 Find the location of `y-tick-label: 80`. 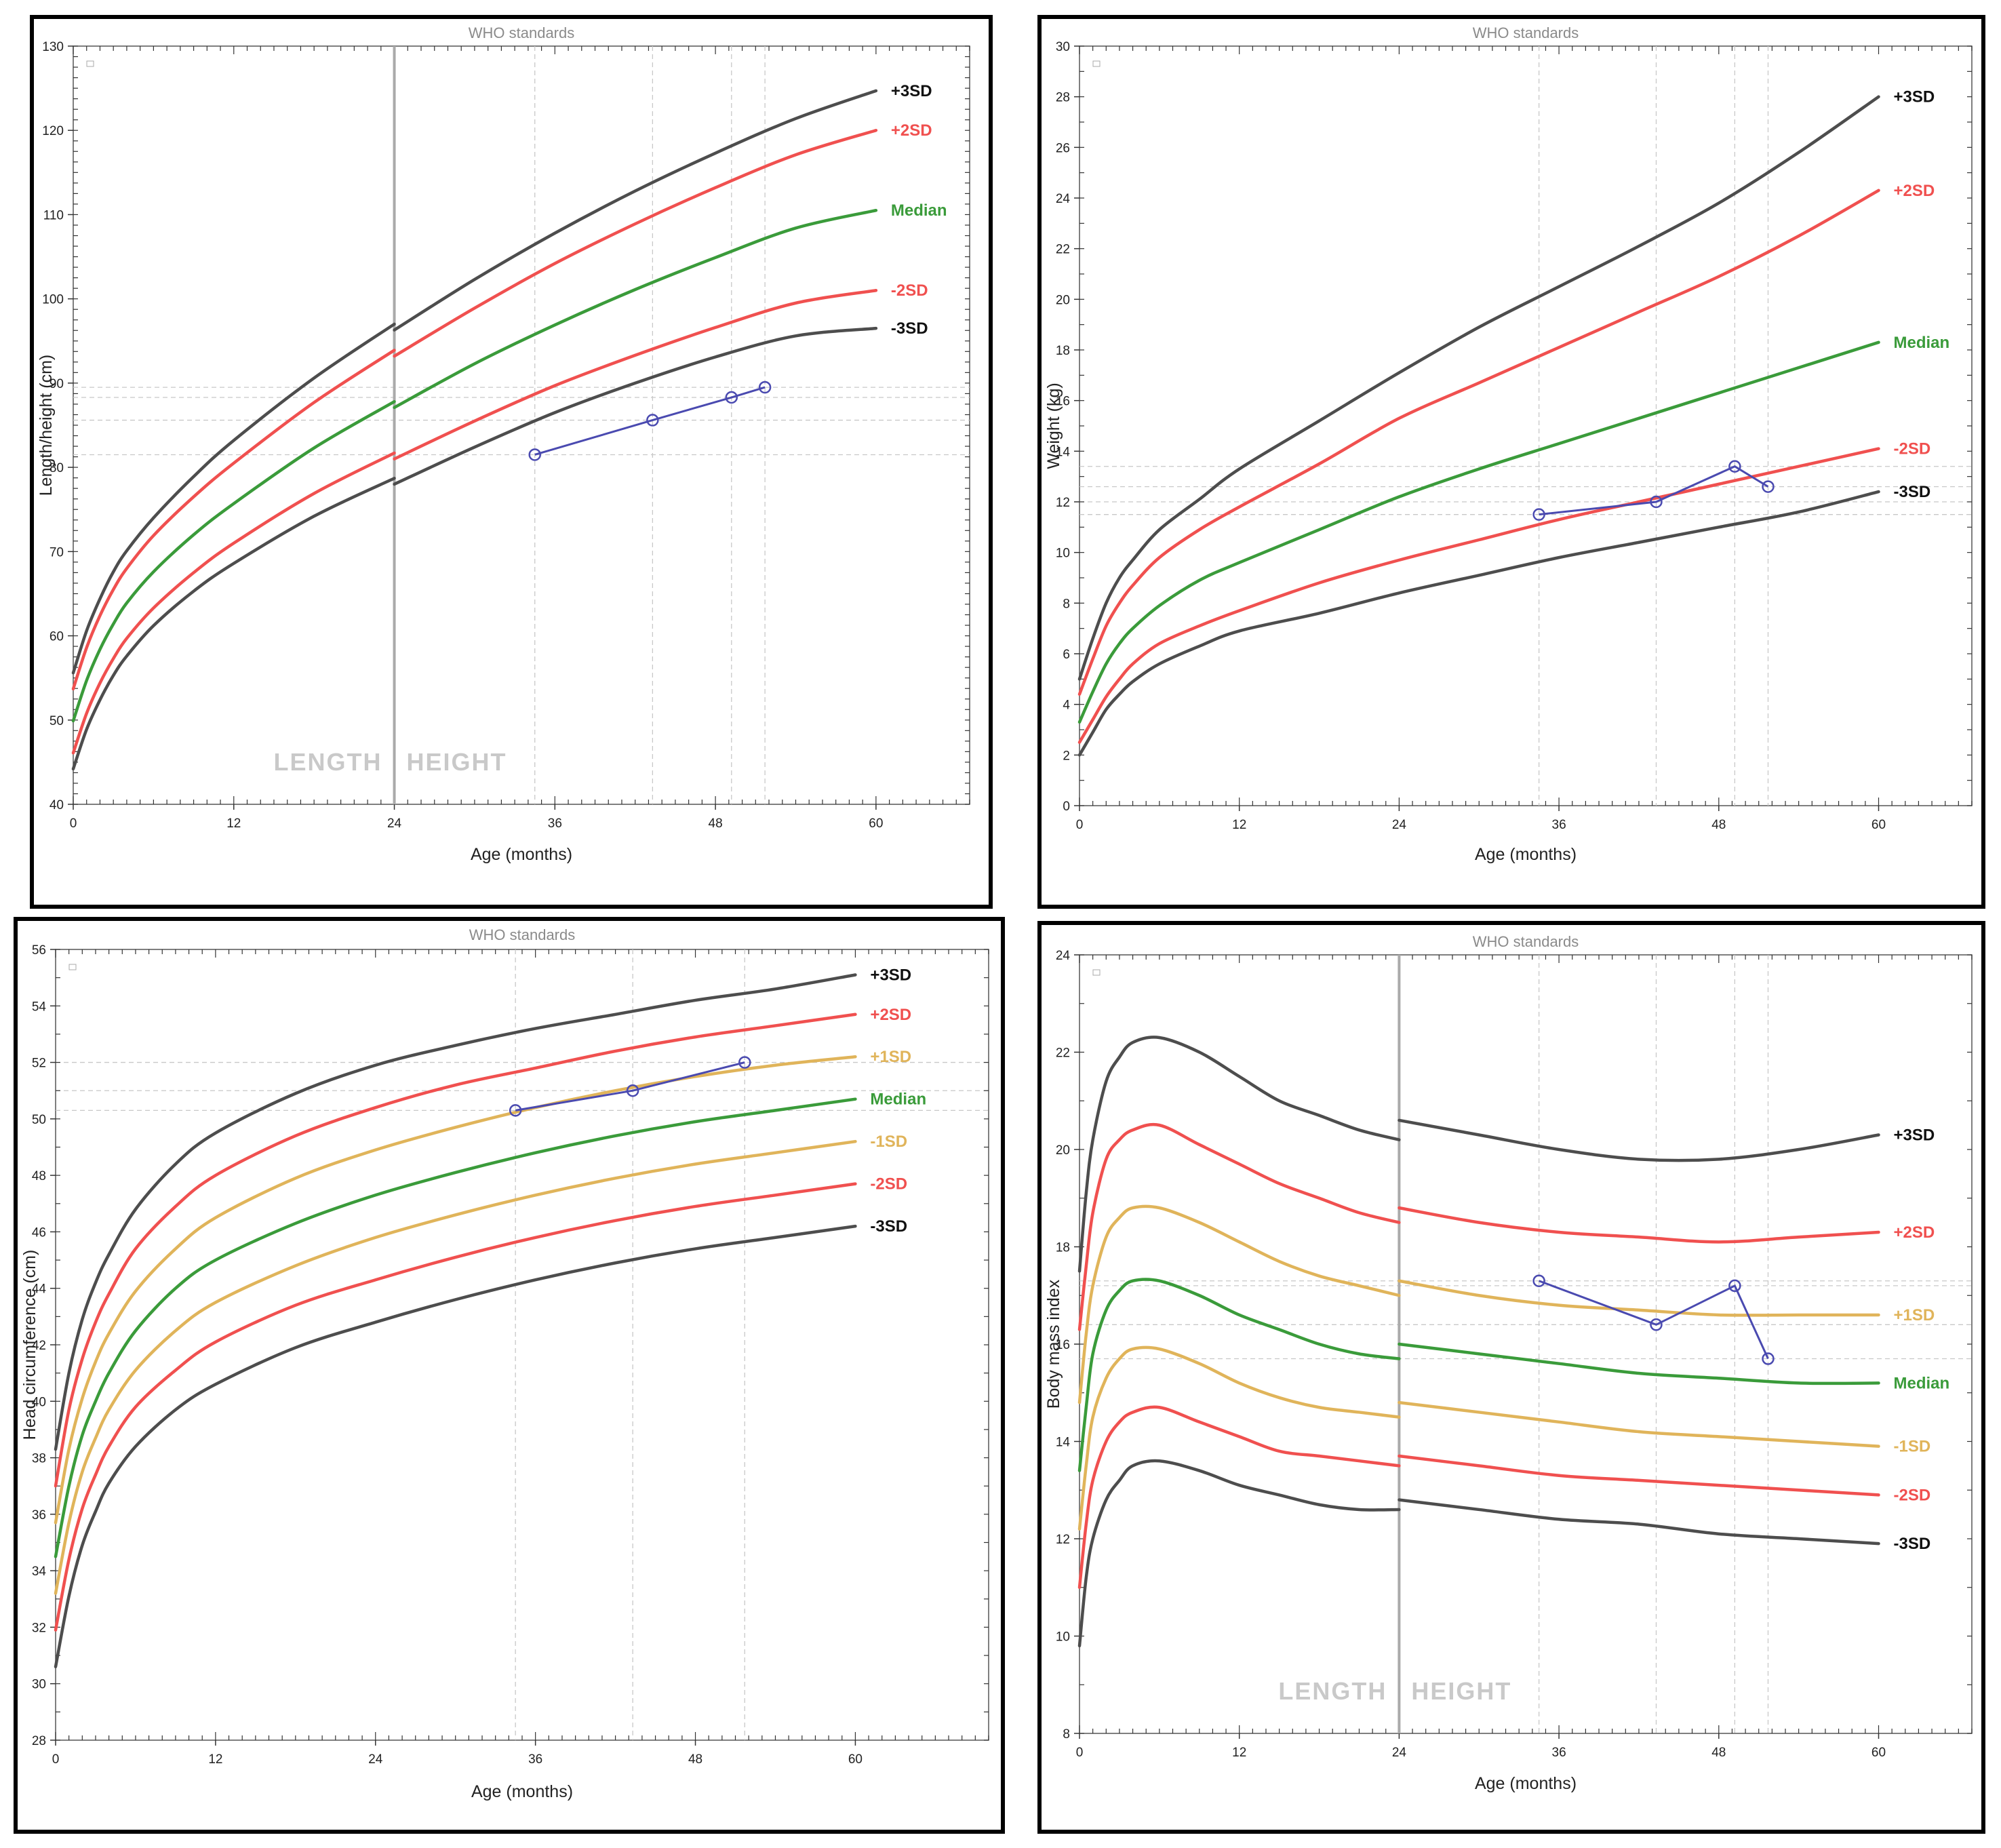

y-tick-label: 80 is located at coordinates (56, 468).